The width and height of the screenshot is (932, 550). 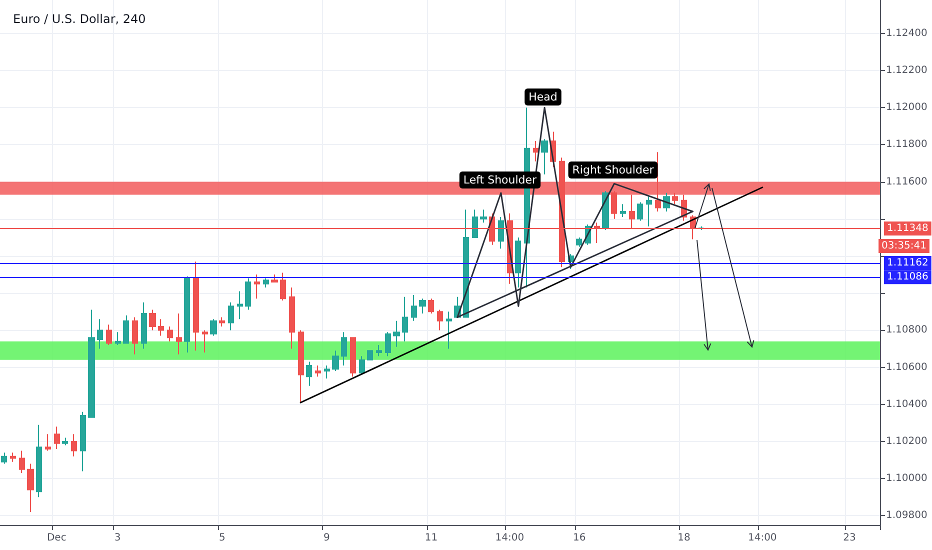 What do you see at coordinates (117, 538) in the screenshot?
I see `x-tick-label: 3` at bounding box center [117, 538].